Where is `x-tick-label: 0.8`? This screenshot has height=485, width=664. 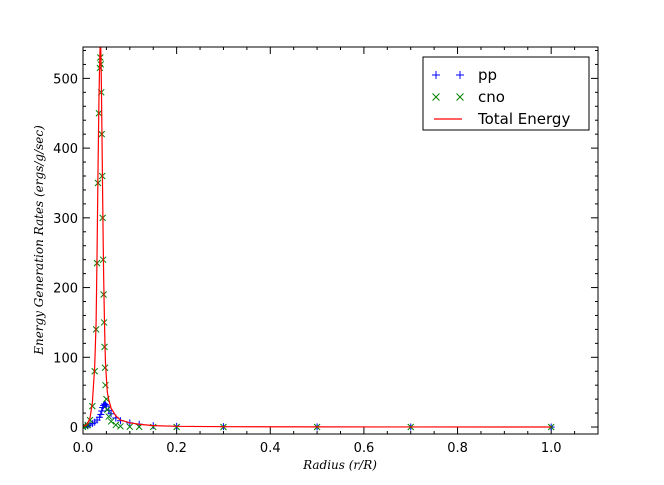
x-tick-label: 0.8 is located at coordinates (457, 448).